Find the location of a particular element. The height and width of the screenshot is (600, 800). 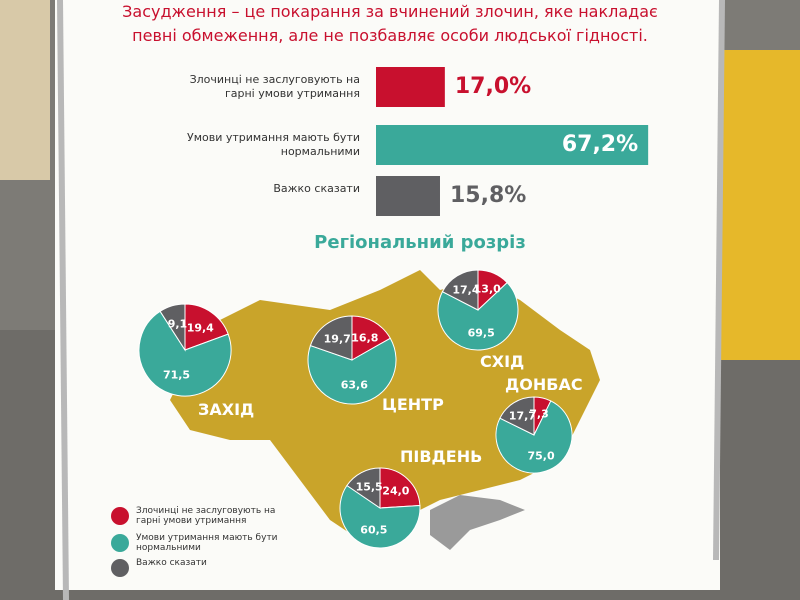

pie-label: 24,0 is located at coordinates (396, 491).